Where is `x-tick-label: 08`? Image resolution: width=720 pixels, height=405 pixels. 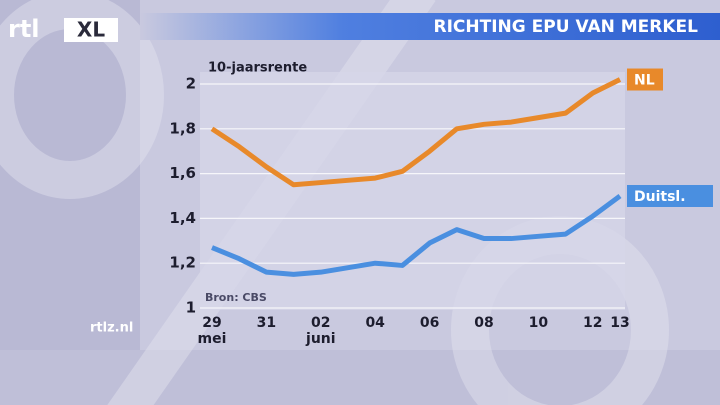
x-tick-label: 08 is located at coordinates (484, 323).